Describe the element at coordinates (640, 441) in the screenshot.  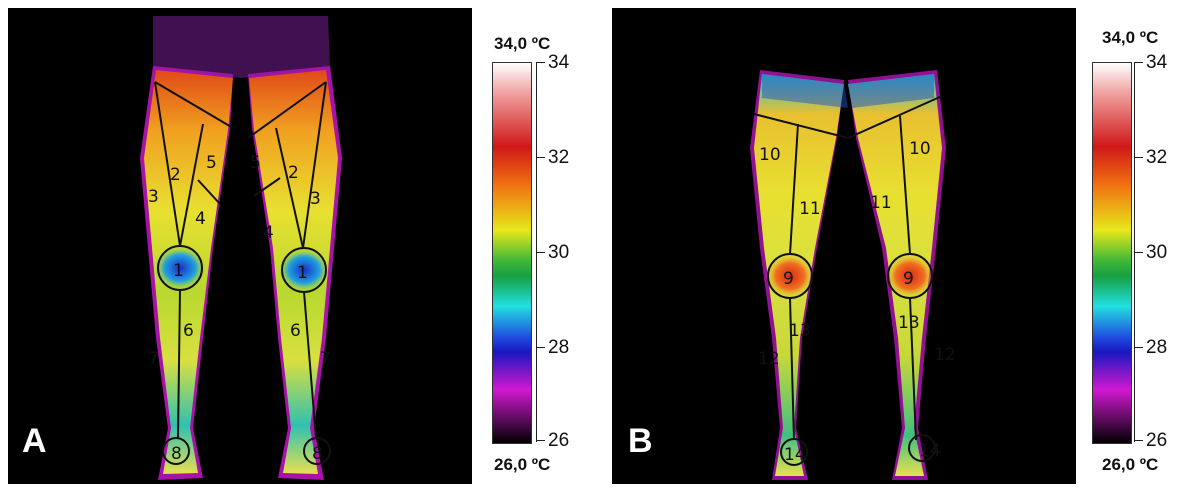
I see `panel-letter-b: B` at that location.